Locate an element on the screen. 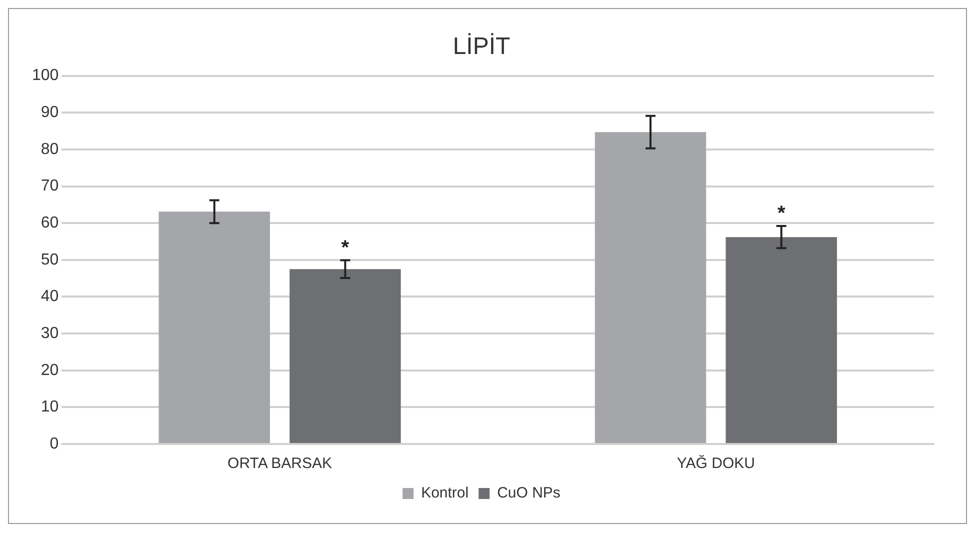 Image resolution: width=977 pixels, height=534 pixels. y-tick-label: 30 is located at coordinates (49, 333).